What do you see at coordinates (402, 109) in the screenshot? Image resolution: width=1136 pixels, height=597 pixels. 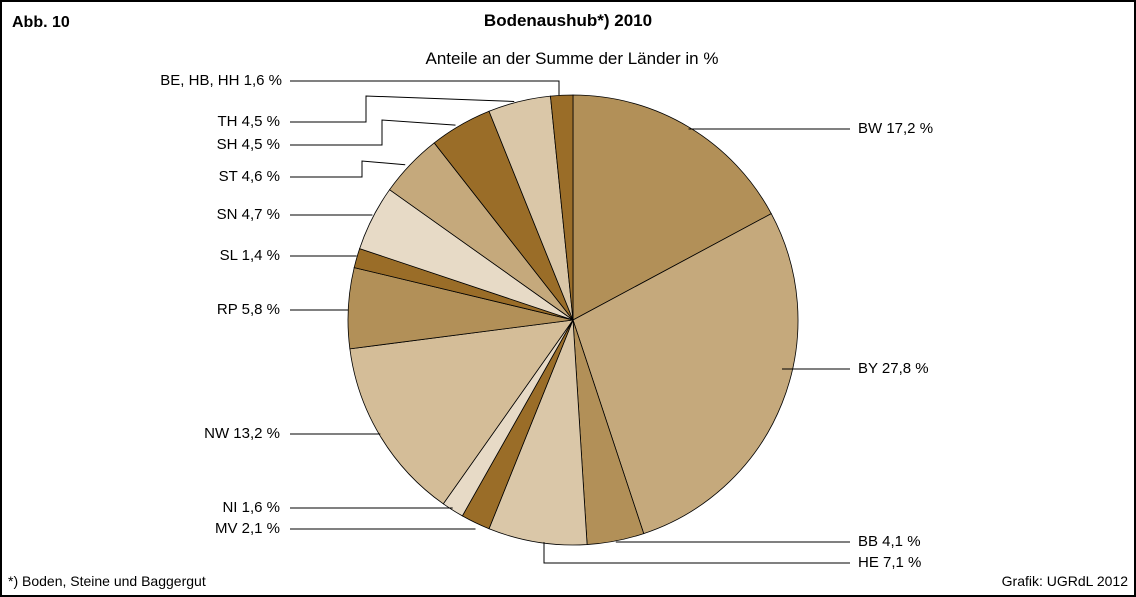 I see `leader-th` at bounding box center [402, 109].